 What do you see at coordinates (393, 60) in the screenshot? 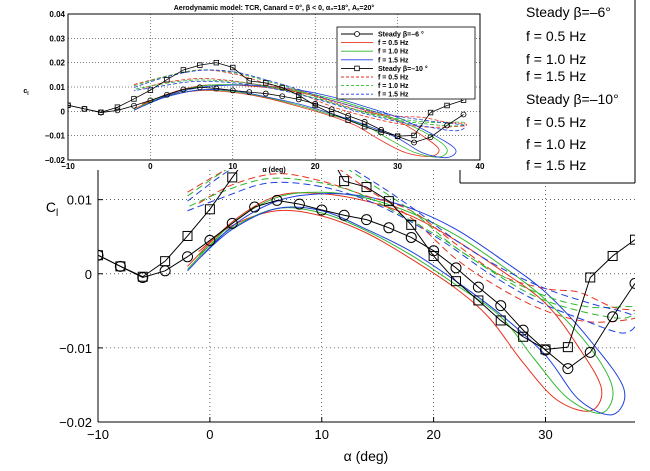
I see `inset-legend-label: f = 1.5 Hz` at bounding box center [393, 60].